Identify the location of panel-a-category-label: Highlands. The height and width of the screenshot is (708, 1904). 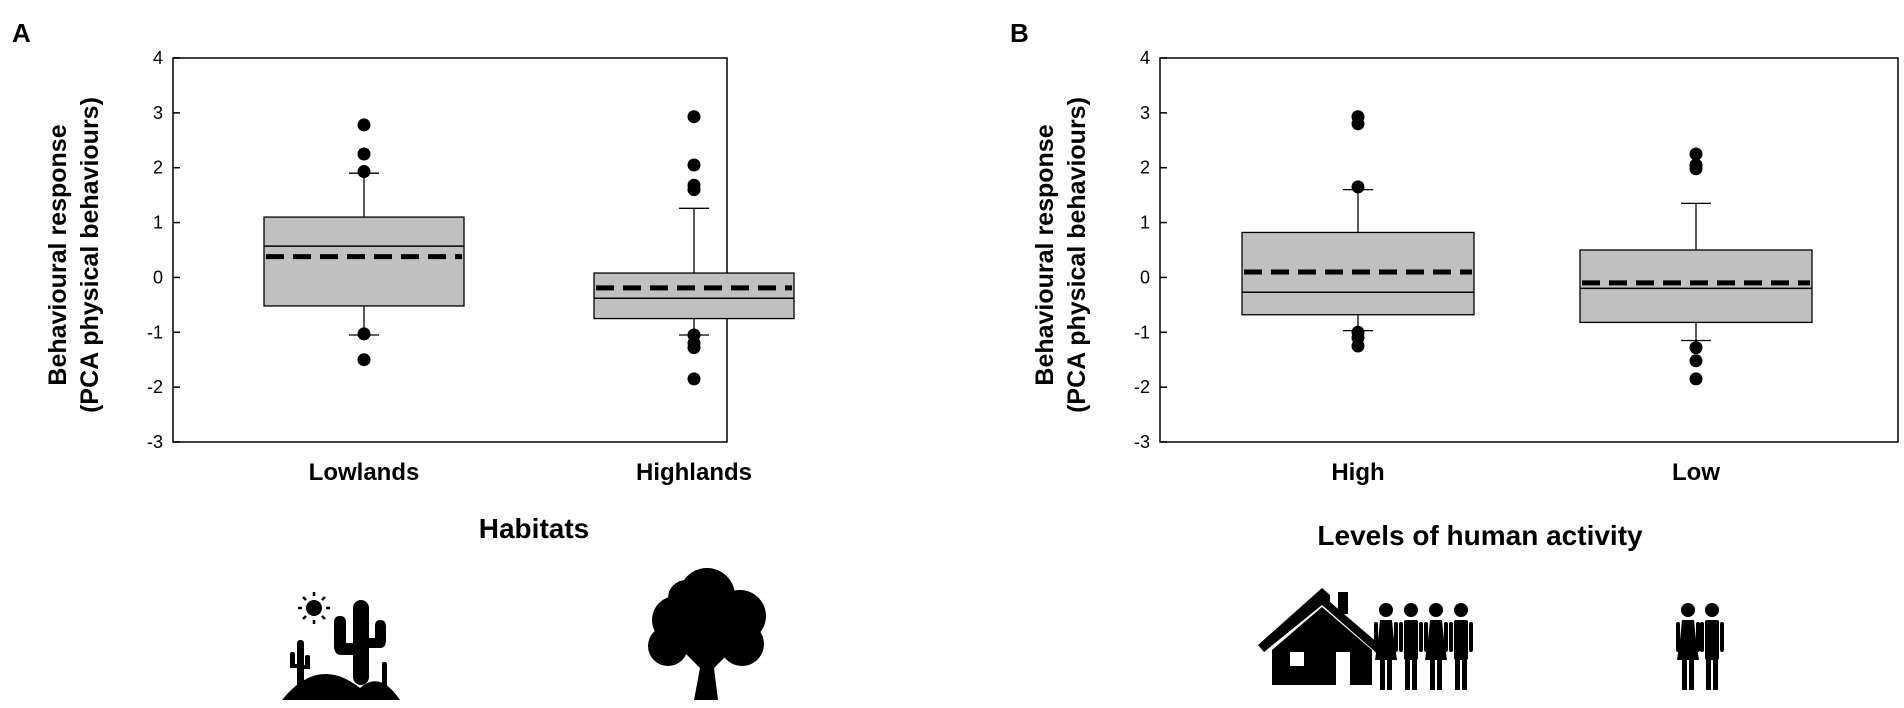
(694, 472).